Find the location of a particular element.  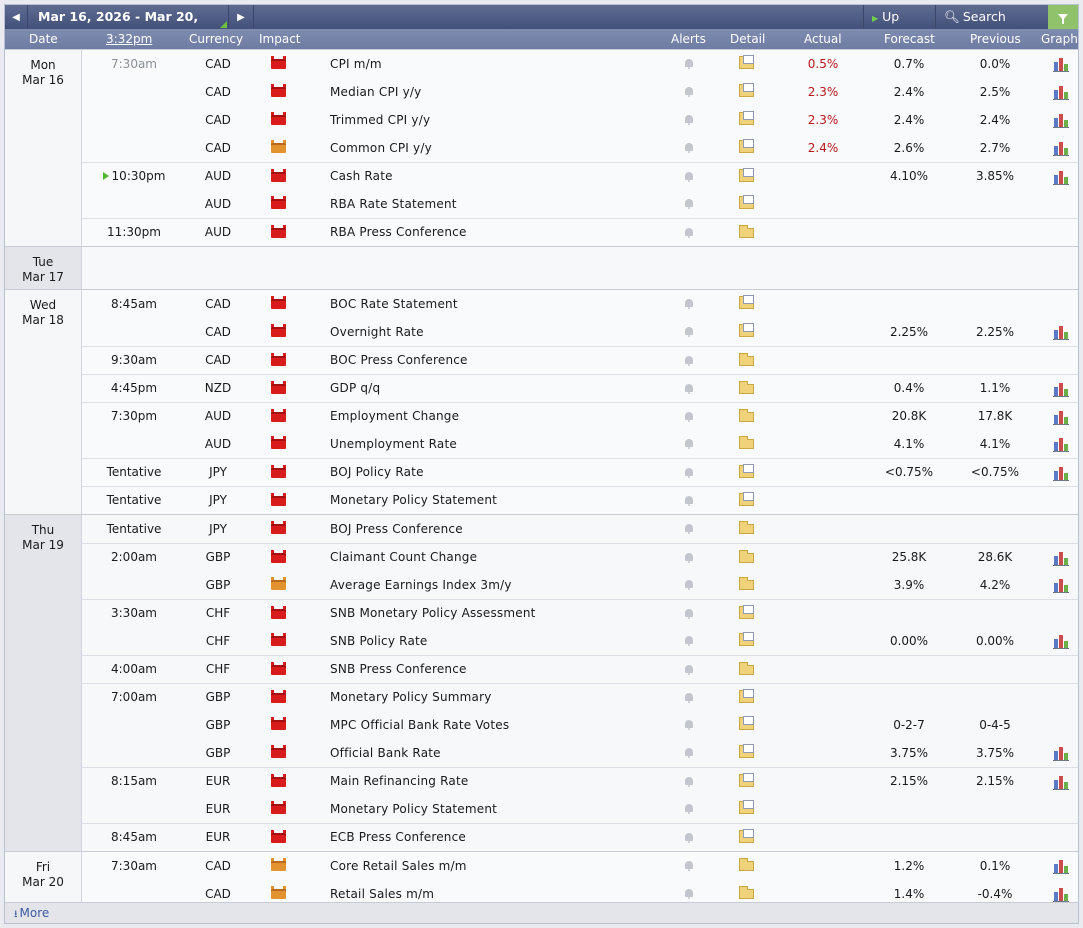

event-name: CPI m/m is located at coordinates (356, 64).